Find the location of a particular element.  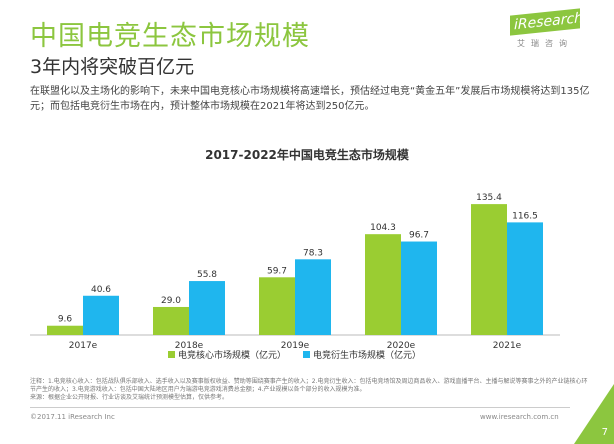

data-label: 9.6 is located at coordinates (65, 320).